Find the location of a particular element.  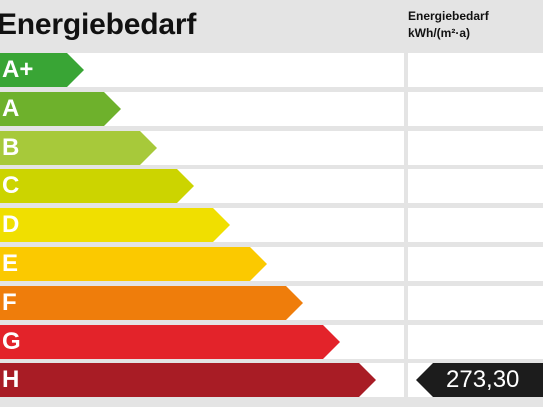

header-left: Energiebedarf is located at coordinates (202, 25).